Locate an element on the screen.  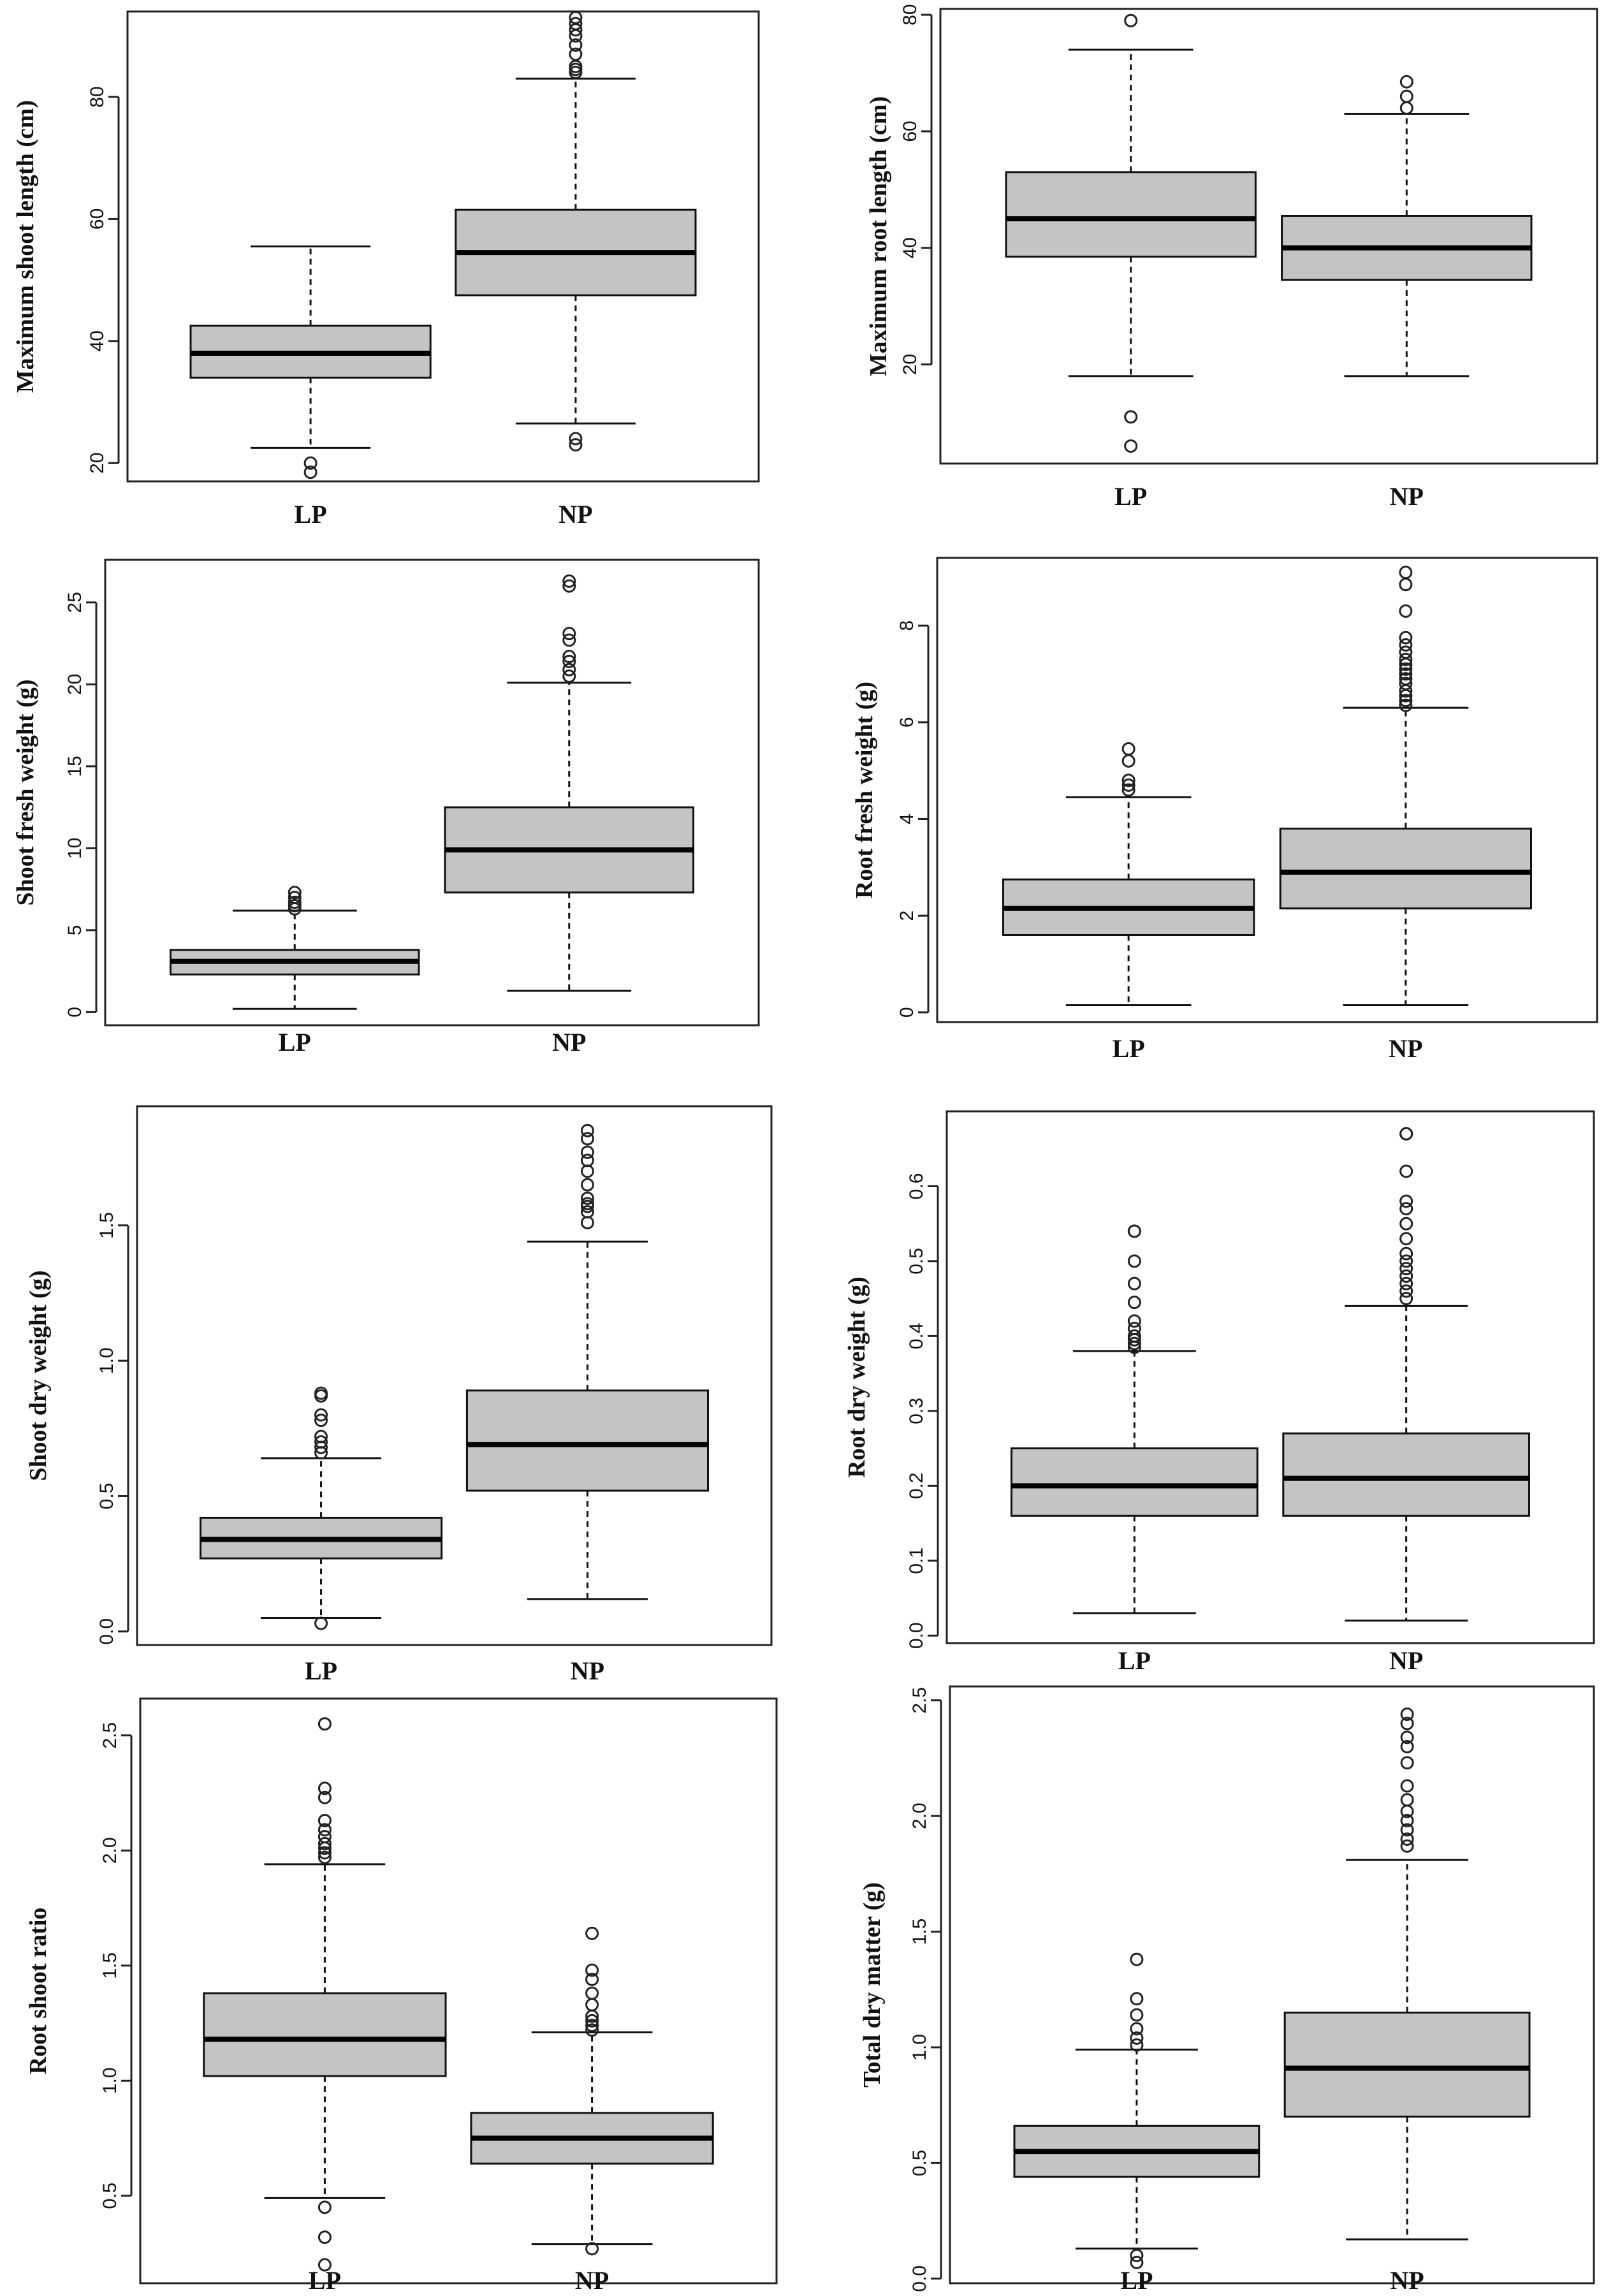
y-tick-label: 25 is located at coordinates (74, 602).